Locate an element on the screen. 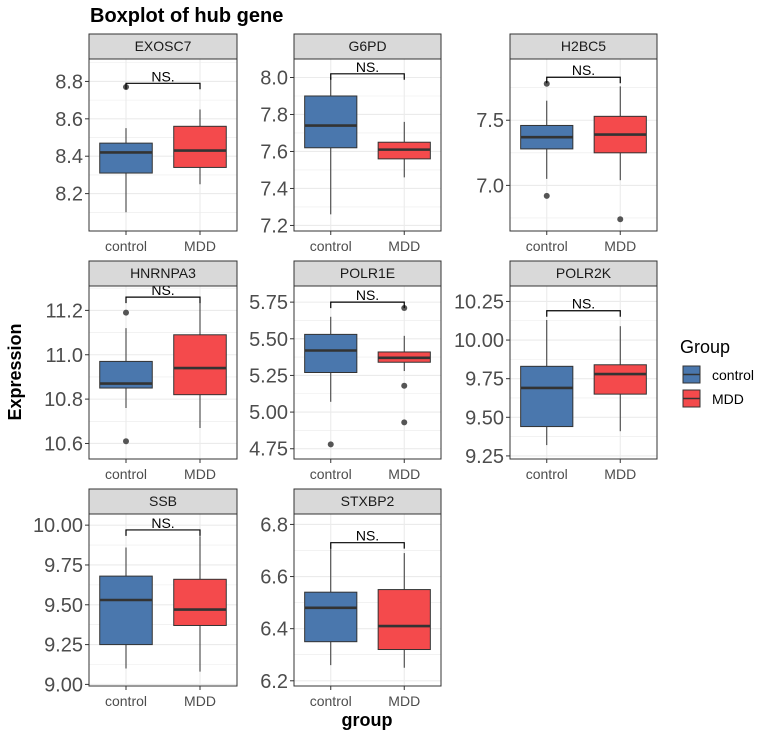 Image resolution: width=770 pixels, height=742 pixels. y-tick-label: 5.00 is located at coordinates (268, 413).